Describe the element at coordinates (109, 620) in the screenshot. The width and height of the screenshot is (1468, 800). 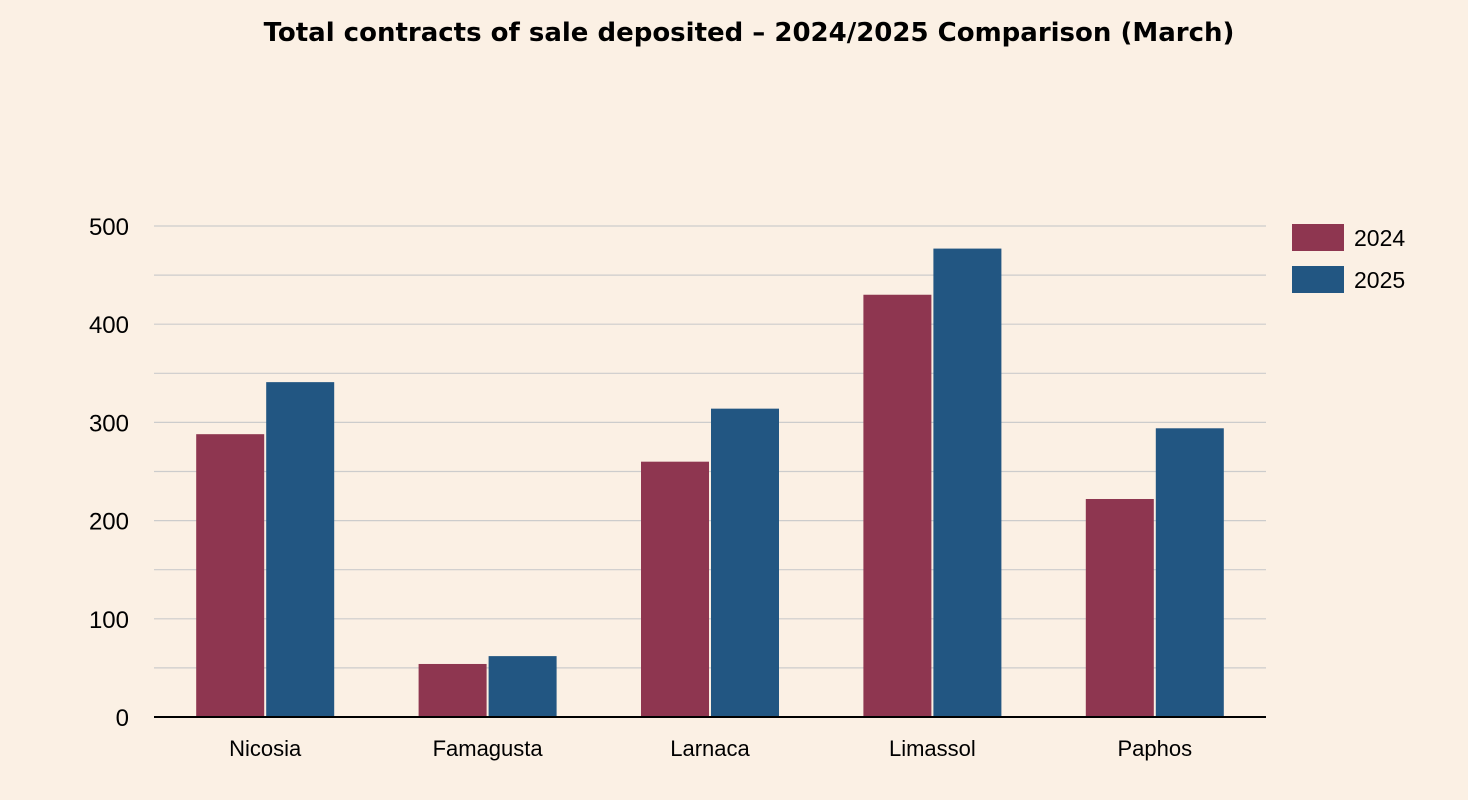
I see `y-tick-label: 100` at that location.